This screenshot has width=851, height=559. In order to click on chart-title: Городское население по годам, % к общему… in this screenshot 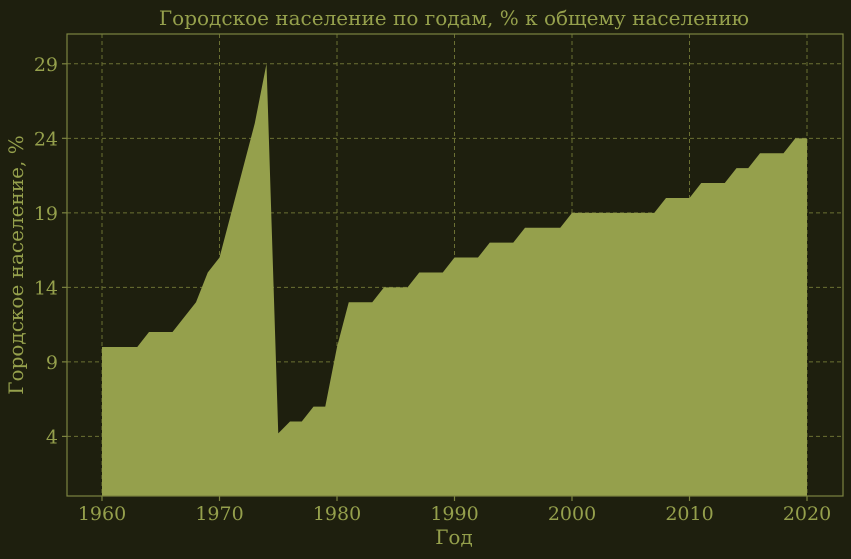, I will do `click(454, 18)`.